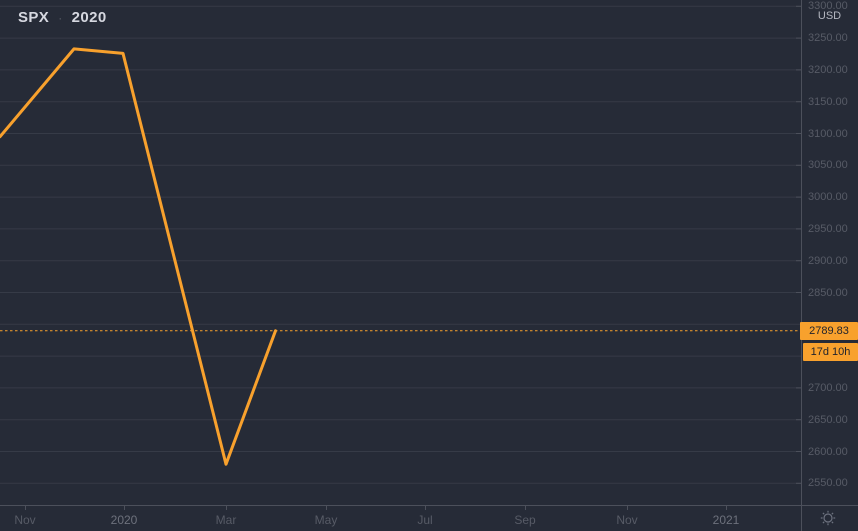 This screenshot has width=858, height=531. What do you see at coordinates (124, 520) in the screenshot?
I see `time-tick-label: 2020` at bounding box center [124, 520].